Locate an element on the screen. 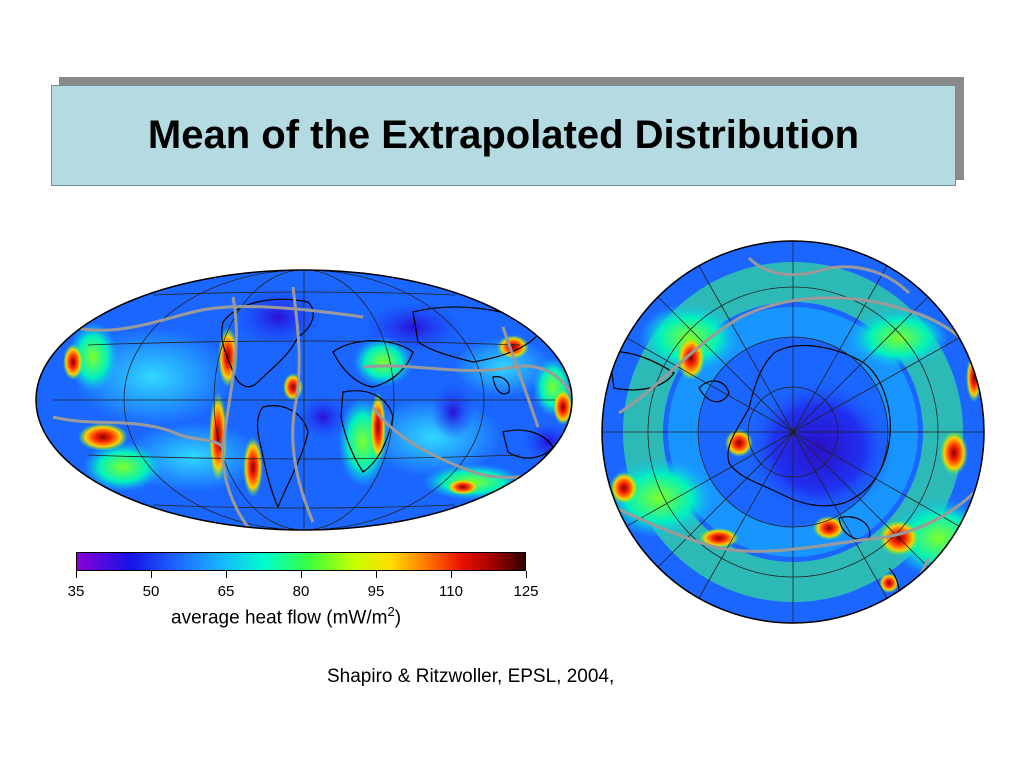 The image size is (1024, 768). slide-title: Mean of the Extrapolated Distribution is located at coordinates (503, 135).